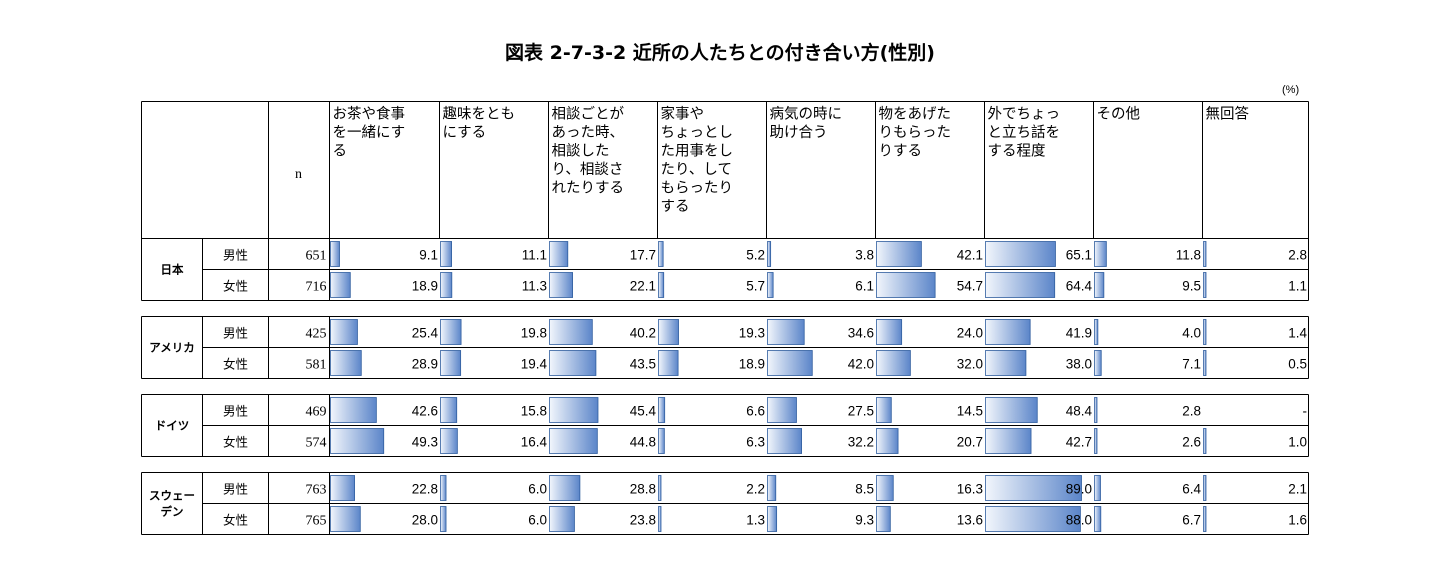  I want to click on data-value-label: 42.6, so click(425, 411).